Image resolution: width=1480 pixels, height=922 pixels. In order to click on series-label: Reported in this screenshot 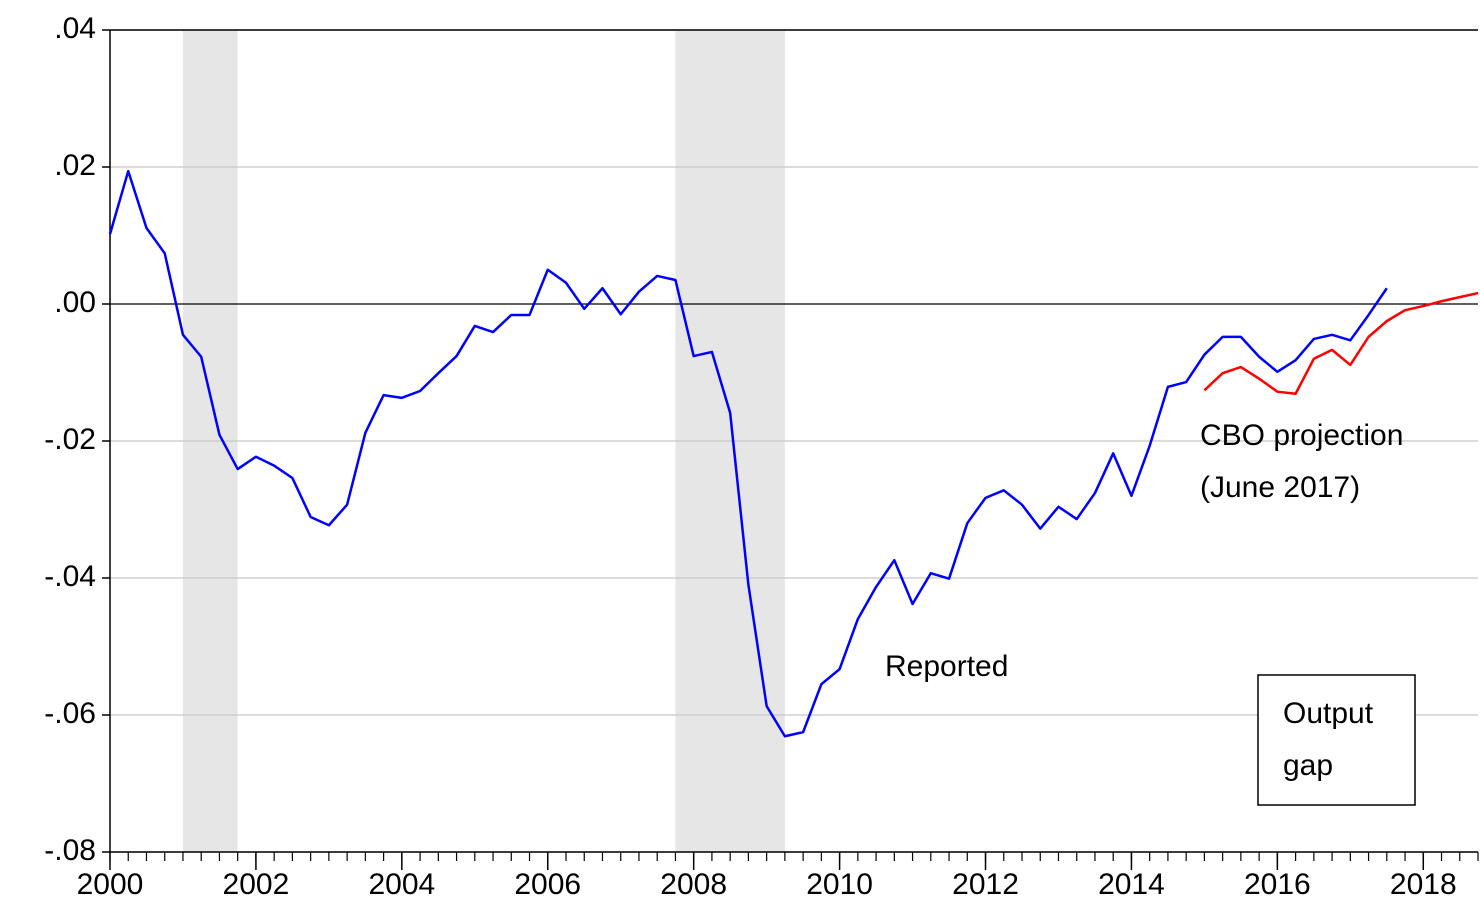, I will do `click(946, 666)`.